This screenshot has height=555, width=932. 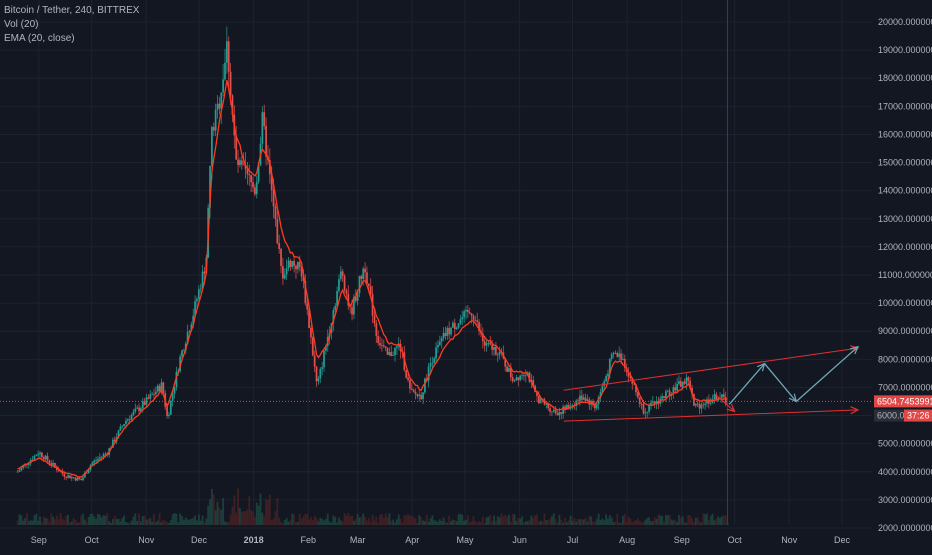 What do you see at coordinates (789, 540) in the screenshot?
I see `time-axis-label: Nov` at bounding box center [789, 540].